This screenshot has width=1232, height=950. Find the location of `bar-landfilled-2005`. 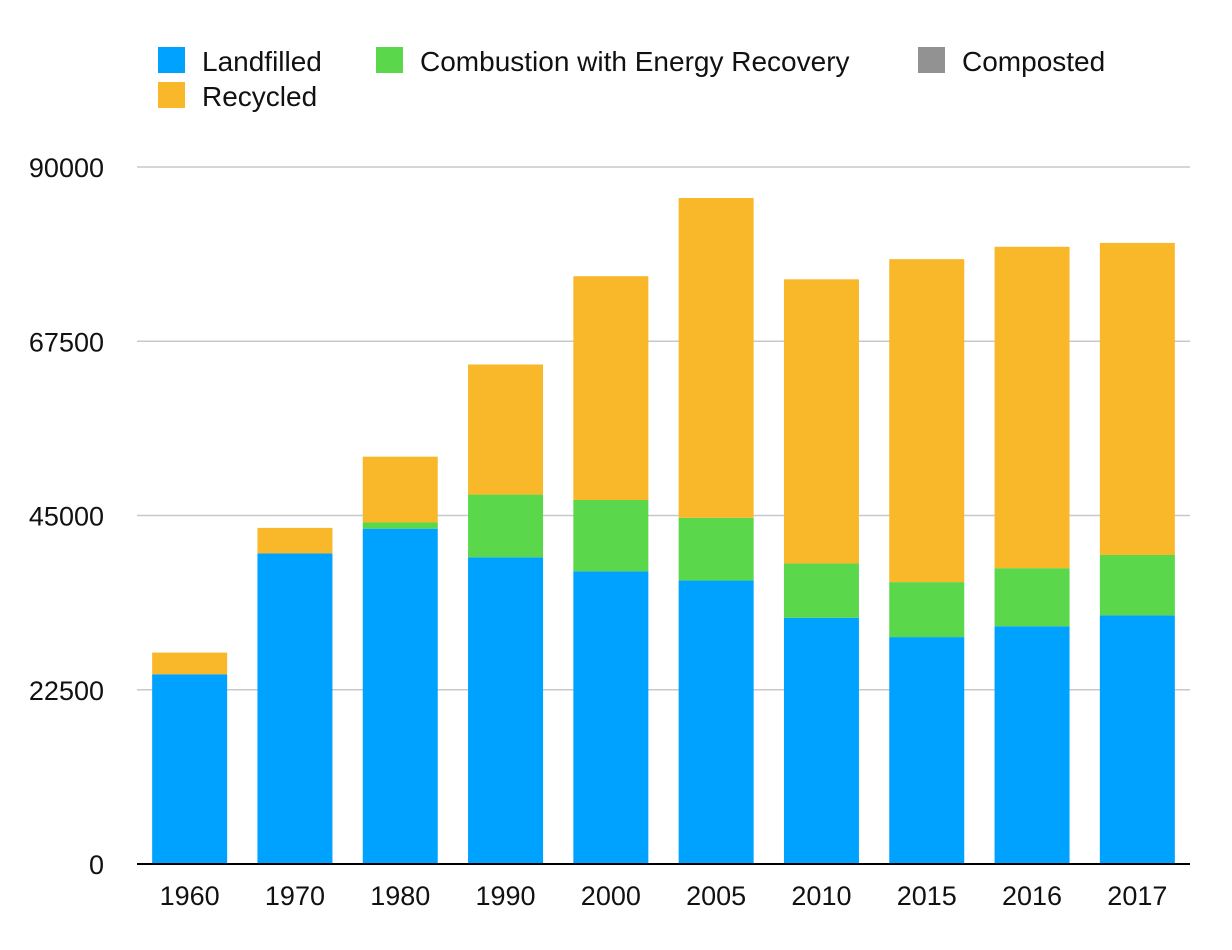

bar-landfilled-2005 is located at coordinates (716, 722).